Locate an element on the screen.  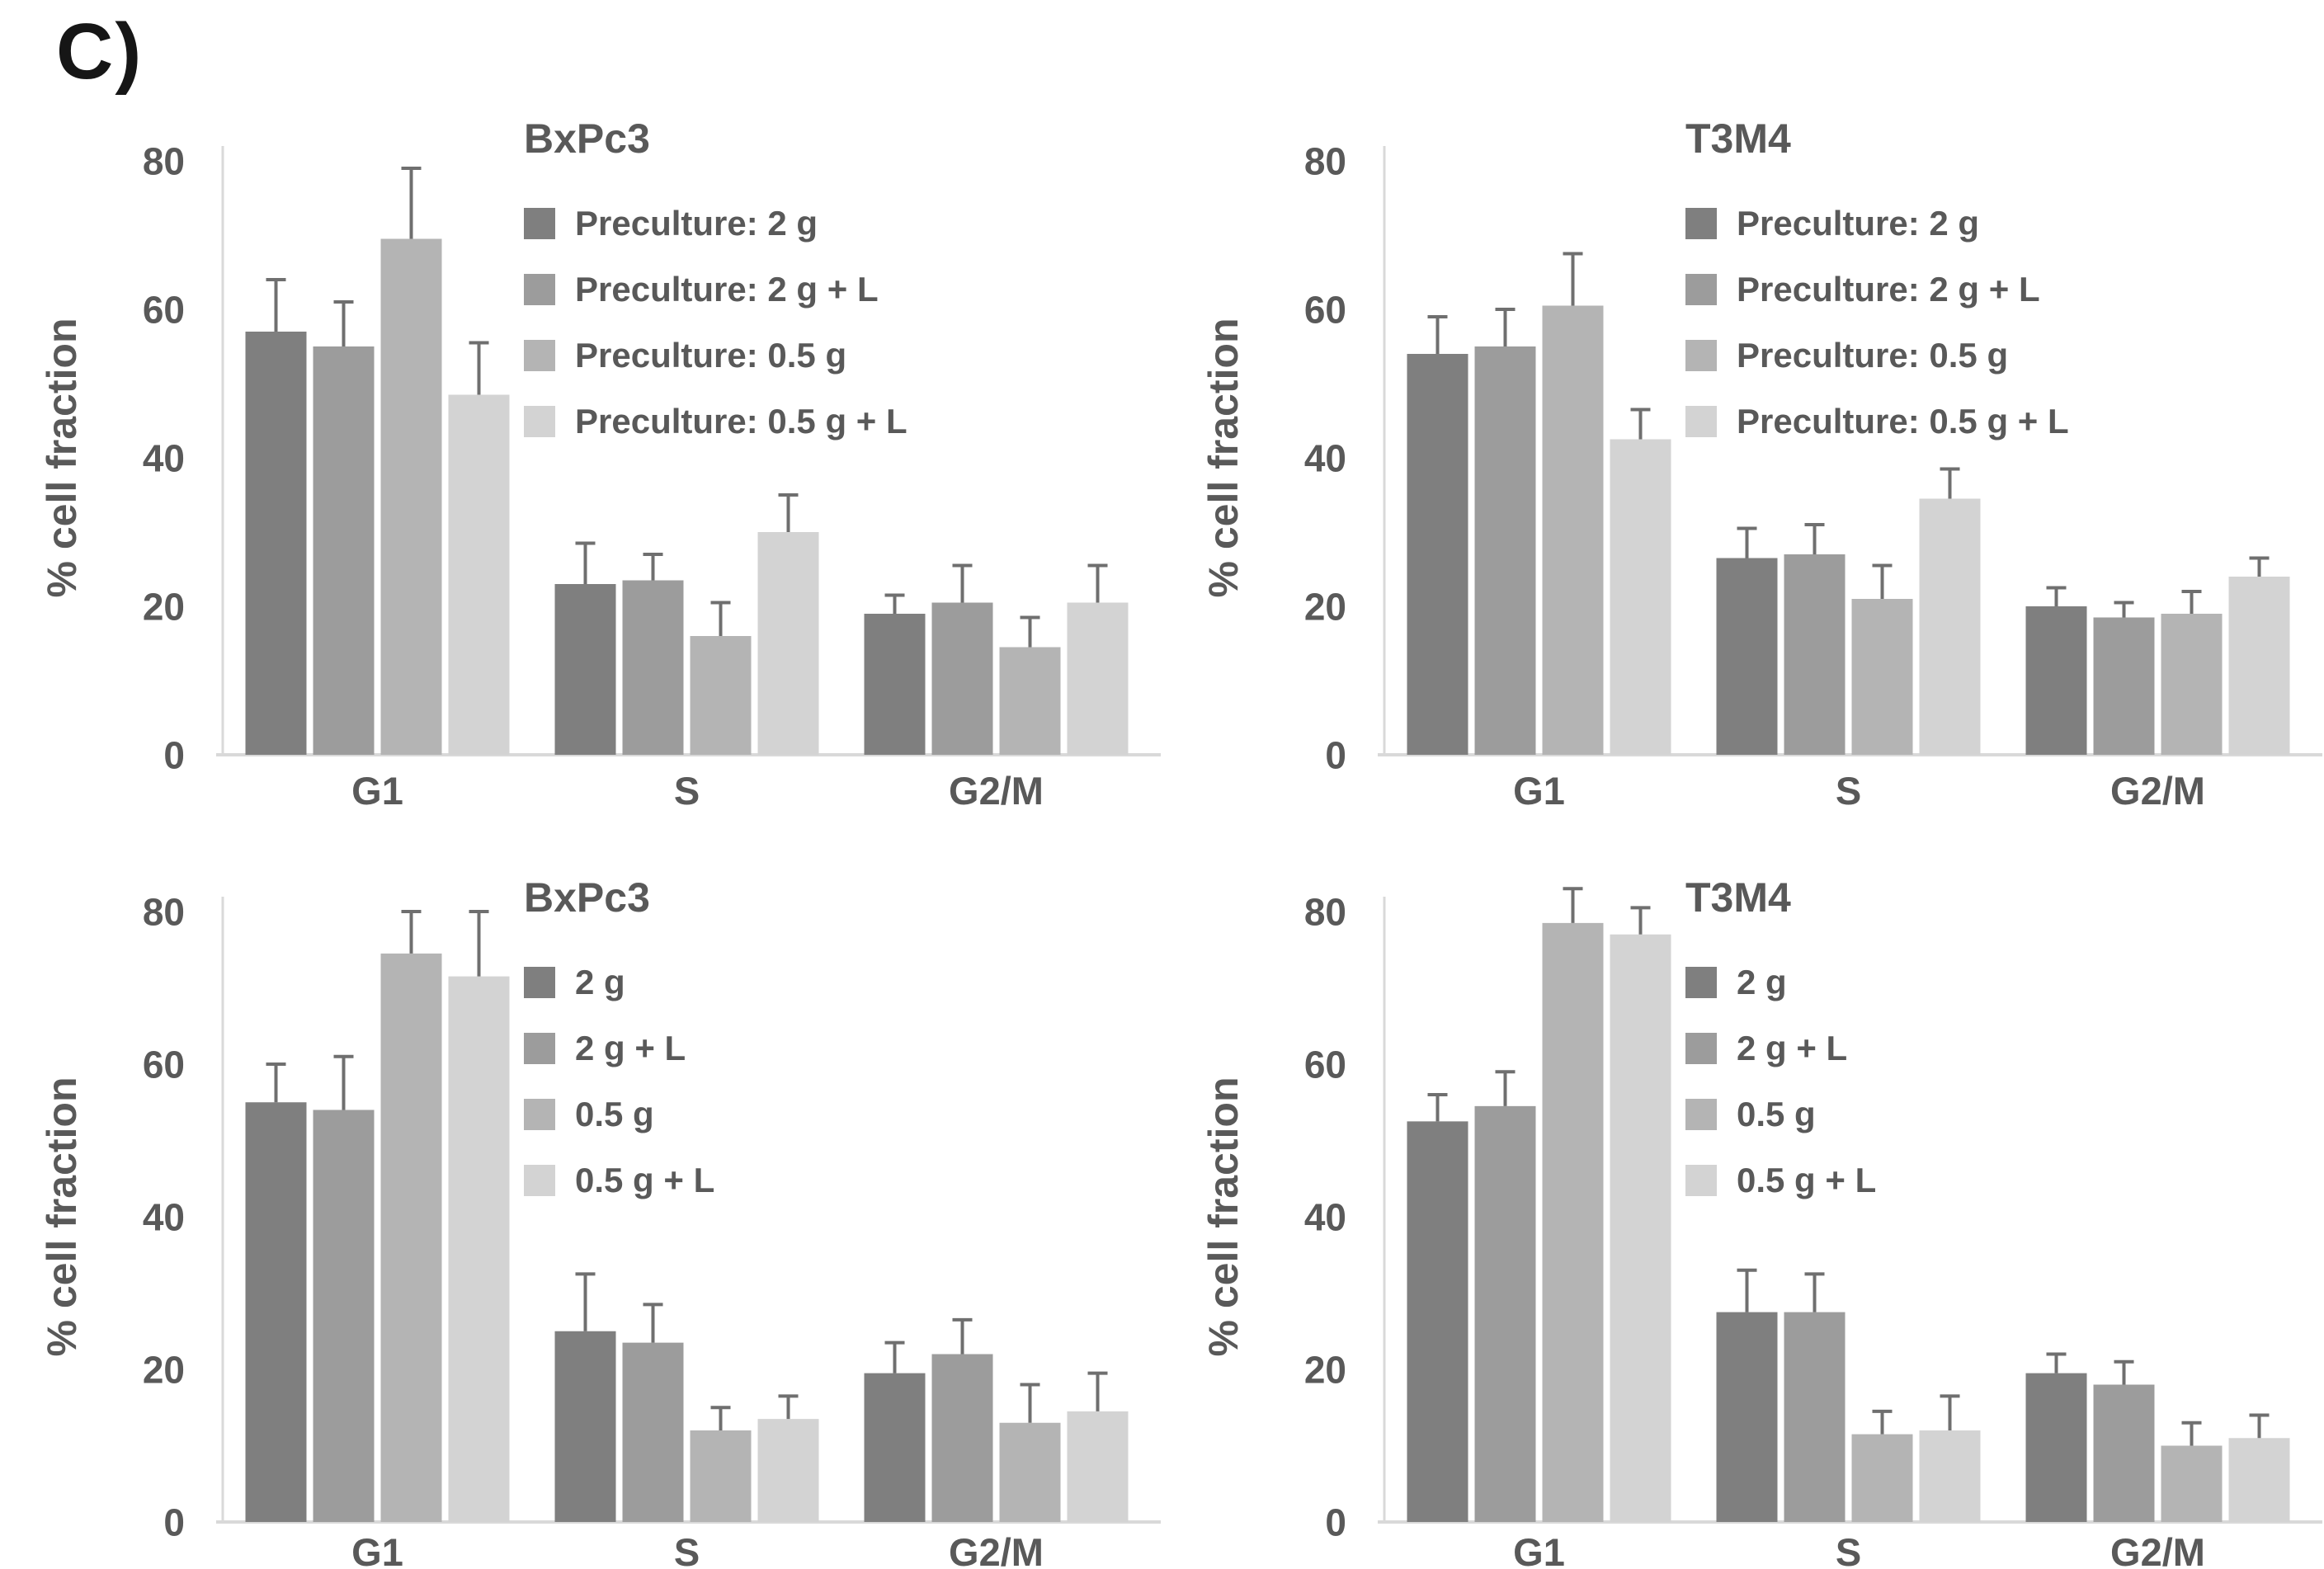
legend-label: Preculture: 2 g is located at coordinates (696, 223).